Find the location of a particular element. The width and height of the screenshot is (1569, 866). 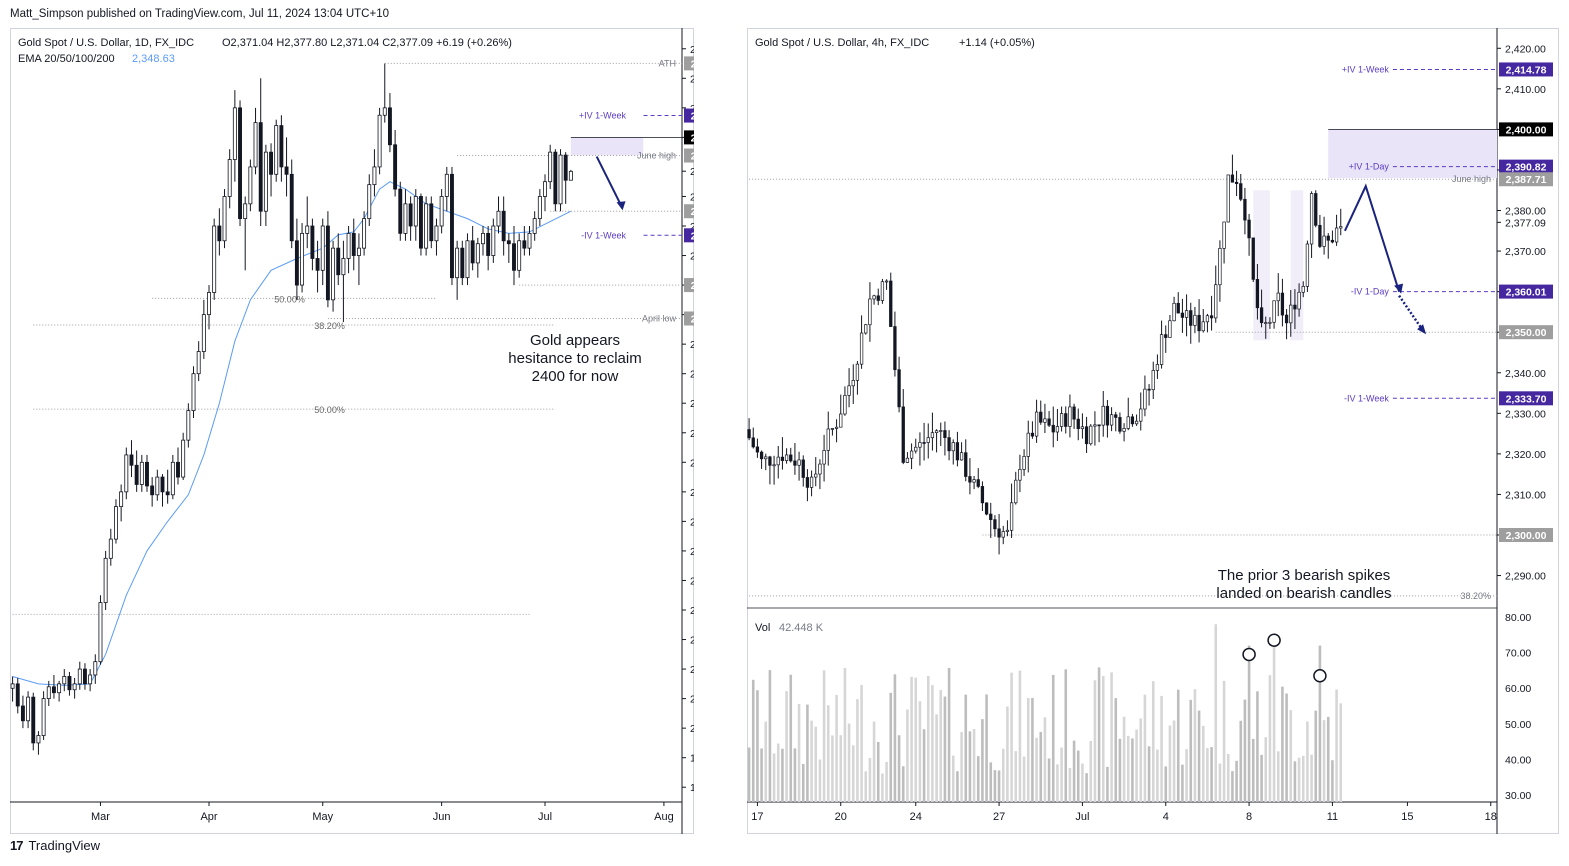

annotation-text: The prior 3 bearish spikes is located at coordinates (1304, 575).